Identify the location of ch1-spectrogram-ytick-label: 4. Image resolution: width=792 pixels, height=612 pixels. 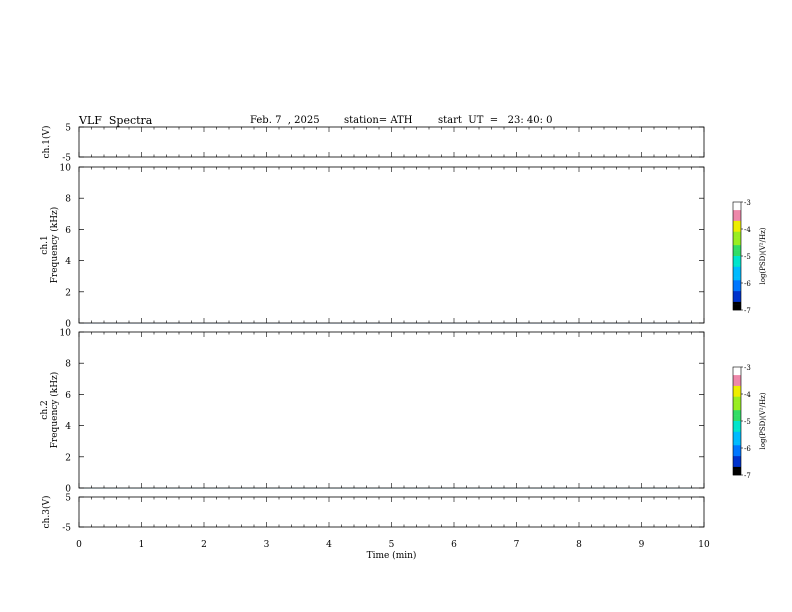
(68, 262).